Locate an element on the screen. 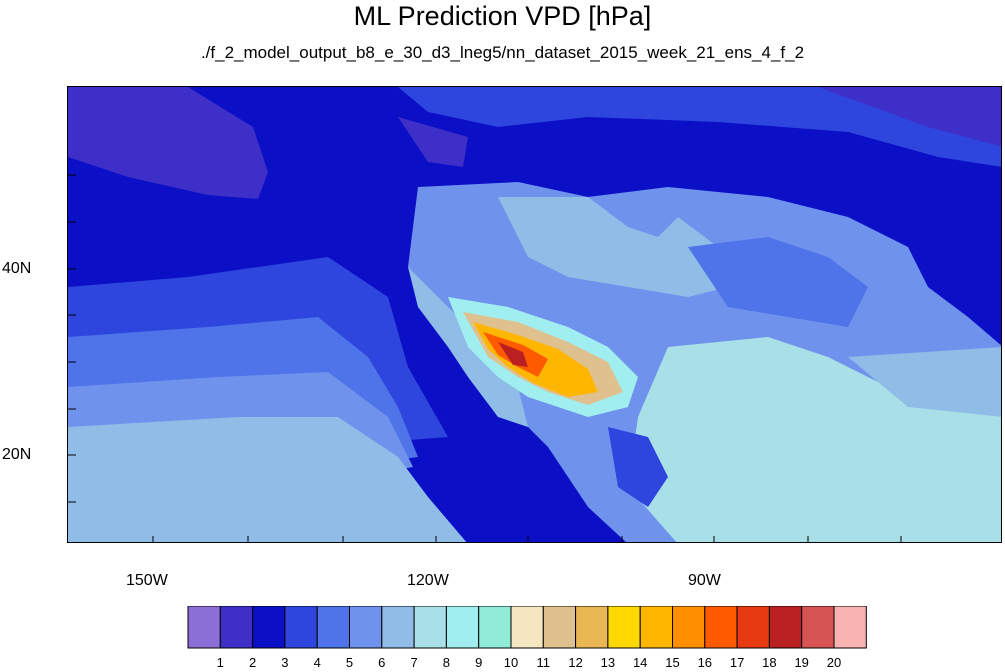  colorbar is located at coordinates (527, 627).